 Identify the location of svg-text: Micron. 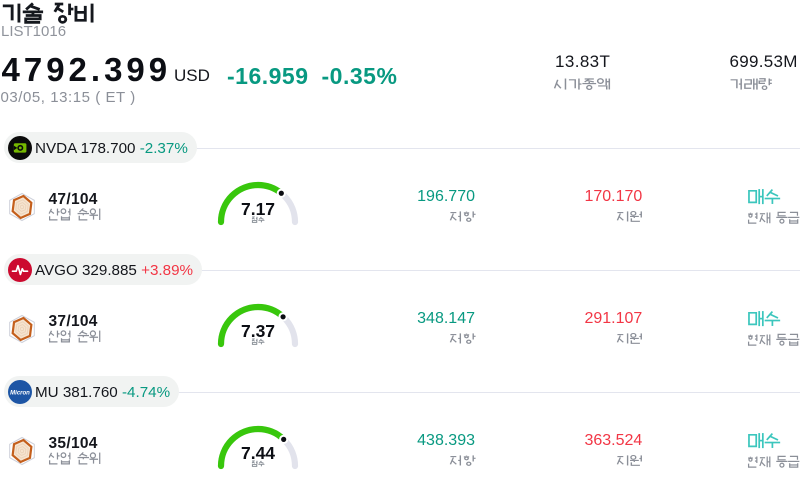
(20, 393).